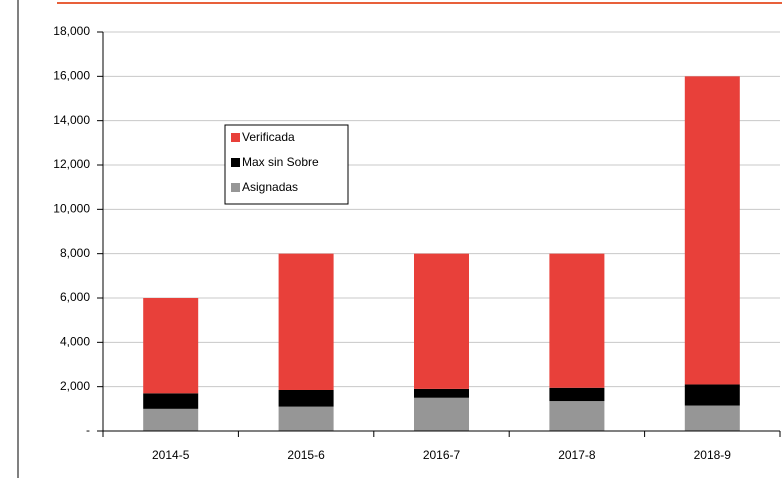  I want to click on x-tick-label: 2018-9, so click(713, 455).